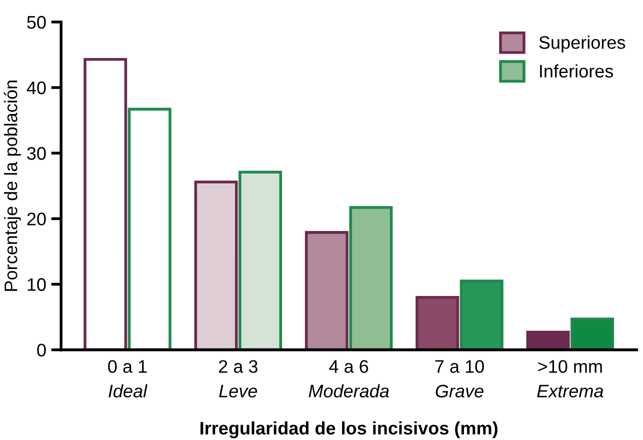 The image size is (643, 440). Describe the element at coordinates (36, 153) in the screenshot. I see `y-tick-label: 30` at that location.